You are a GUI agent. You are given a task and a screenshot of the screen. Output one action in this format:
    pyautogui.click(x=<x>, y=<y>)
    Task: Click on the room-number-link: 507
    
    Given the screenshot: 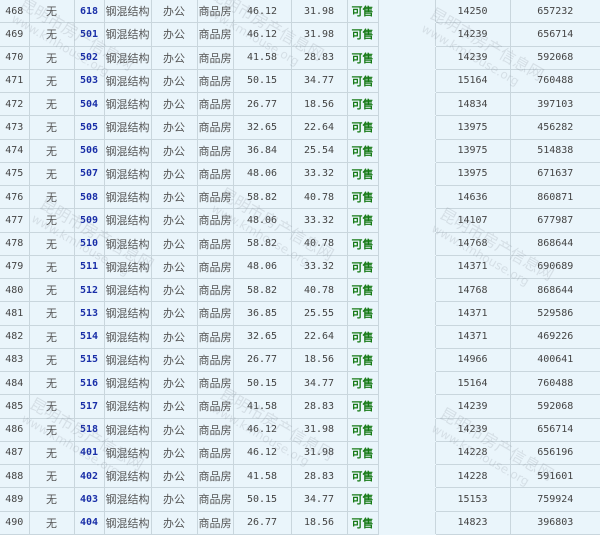 What is the action you would take?
    pyautogui.click(x=89, y=174)
    